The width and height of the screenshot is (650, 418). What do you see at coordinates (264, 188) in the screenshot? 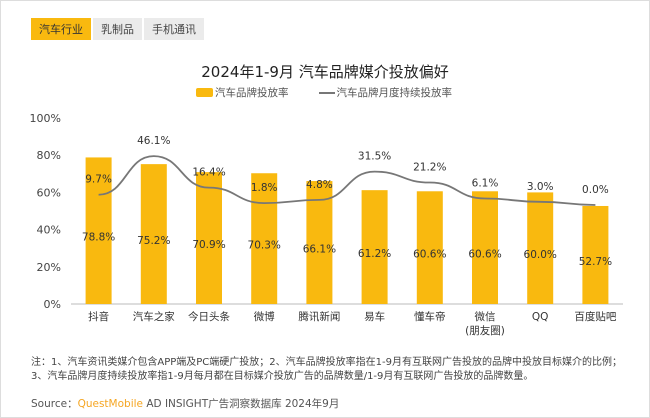
I see `line-label: 1.8%` at bounding box center [264, 188].